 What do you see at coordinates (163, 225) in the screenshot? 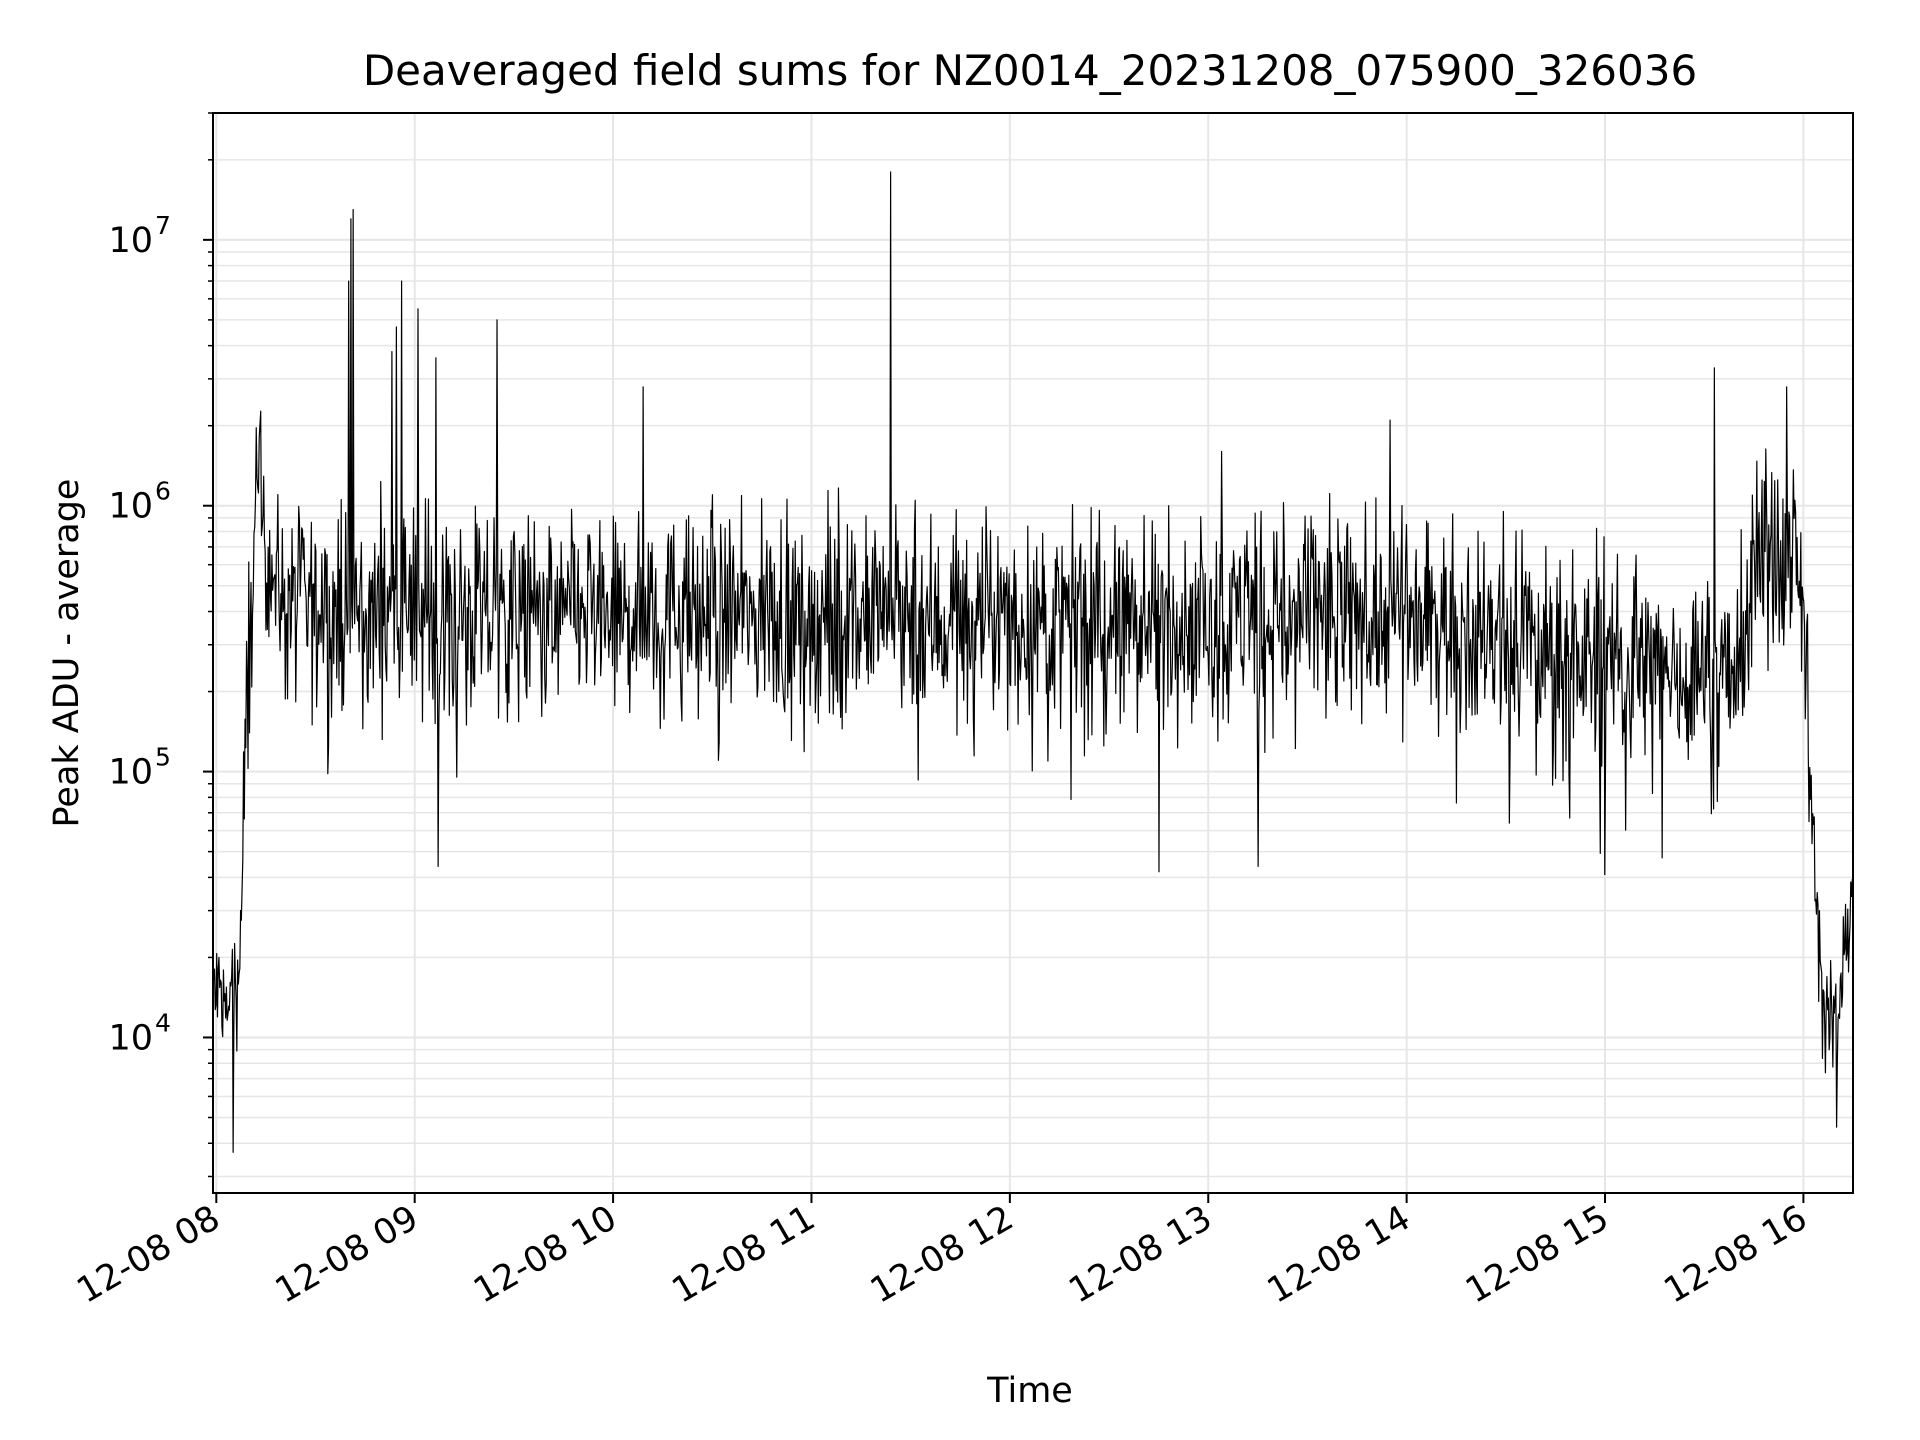
I see `y-tick-label-exponent: 7` at bounding box center [163, 225].